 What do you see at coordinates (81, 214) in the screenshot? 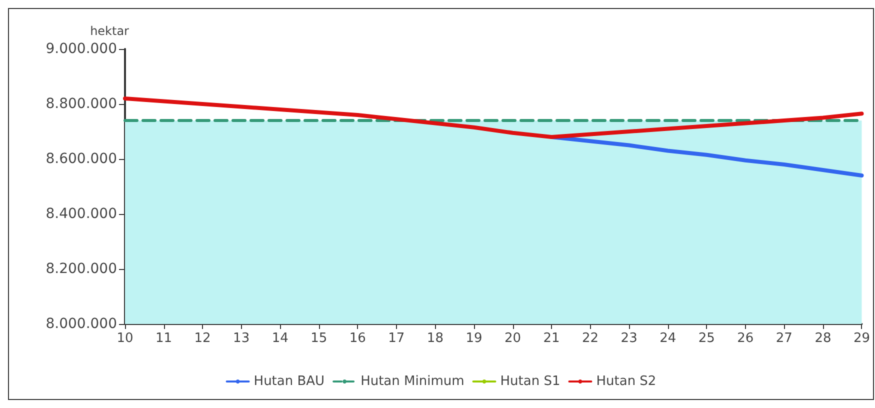
I see `y-tick-label: 8.400.000` at bounding box center [81, 214].